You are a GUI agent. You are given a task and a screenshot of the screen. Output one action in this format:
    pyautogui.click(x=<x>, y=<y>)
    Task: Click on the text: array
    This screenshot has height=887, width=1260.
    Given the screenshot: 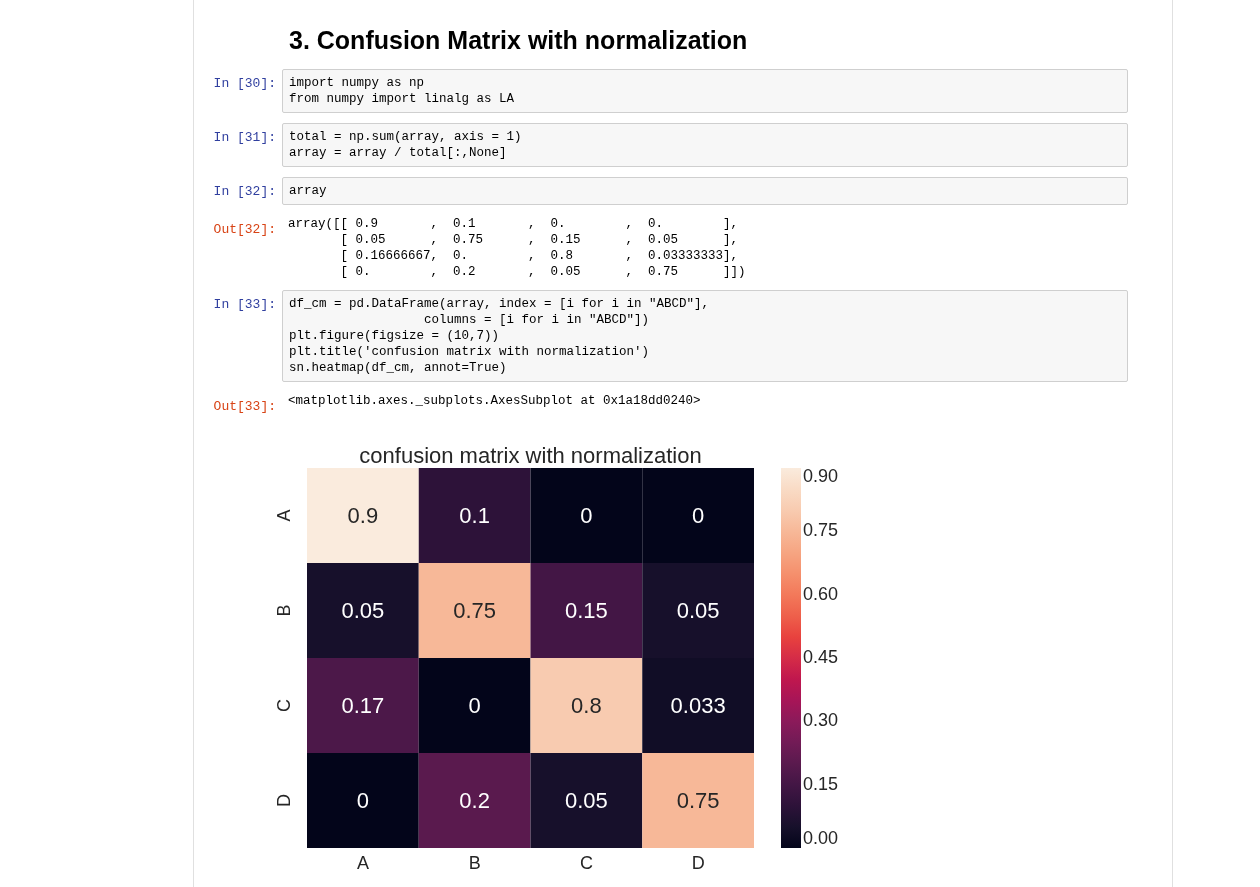 What is the action you would take?
    pyautogui.click(x=705, y=191)
    